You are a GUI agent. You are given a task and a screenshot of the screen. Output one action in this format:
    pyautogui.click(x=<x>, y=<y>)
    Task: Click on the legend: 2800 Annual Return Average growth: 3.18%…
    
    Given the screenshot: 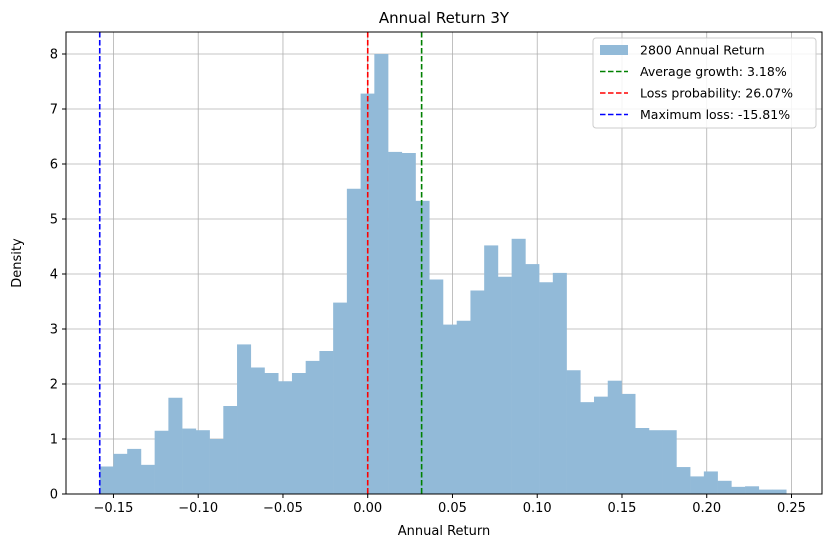 What is the action you would take?
    pyautogui.click(x=704, y=83)
    